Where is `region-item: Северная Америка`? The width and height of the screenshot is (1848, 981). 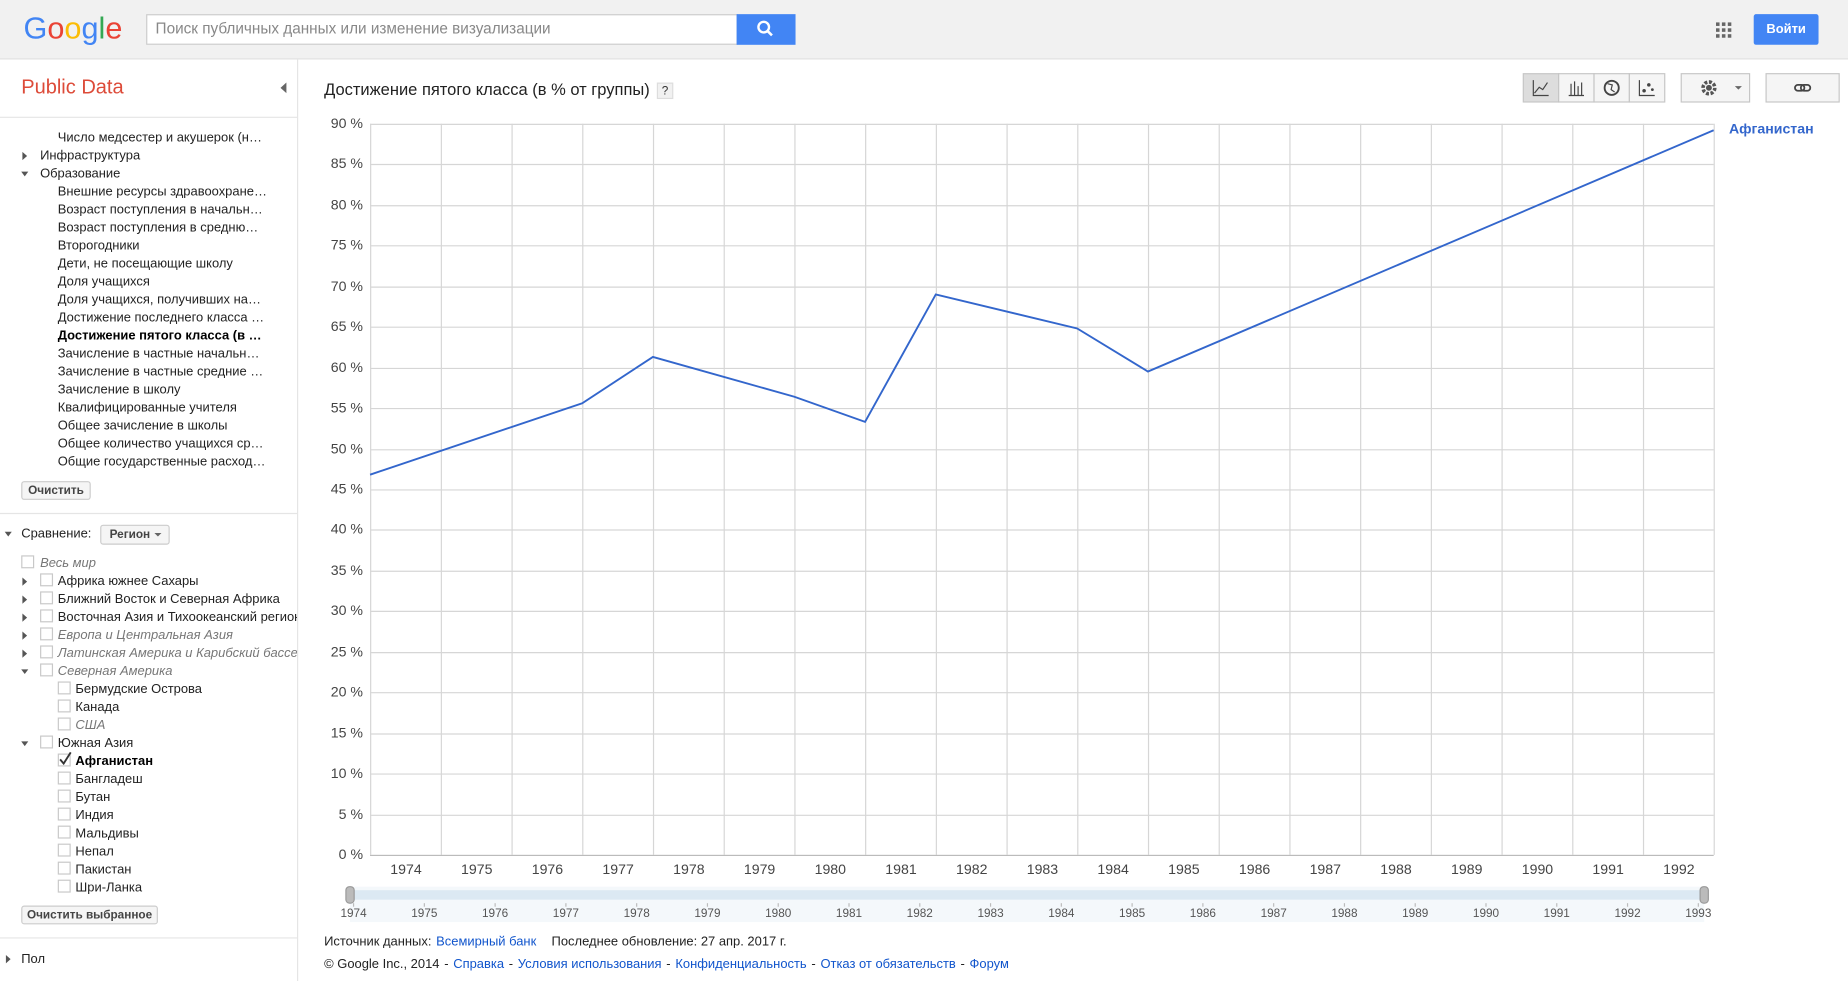 region-item: Северная Америка is located at coordinates (115, 670).